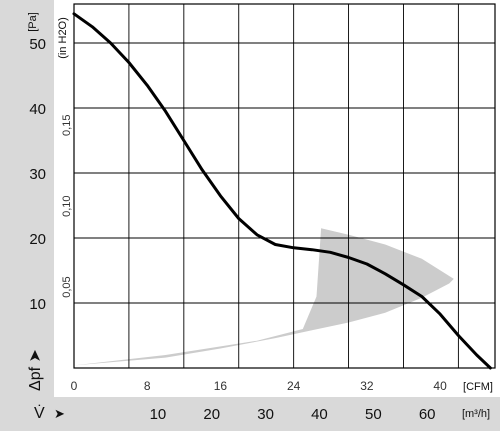  I want to click on y-tick-label: 10, so click(37, 304).